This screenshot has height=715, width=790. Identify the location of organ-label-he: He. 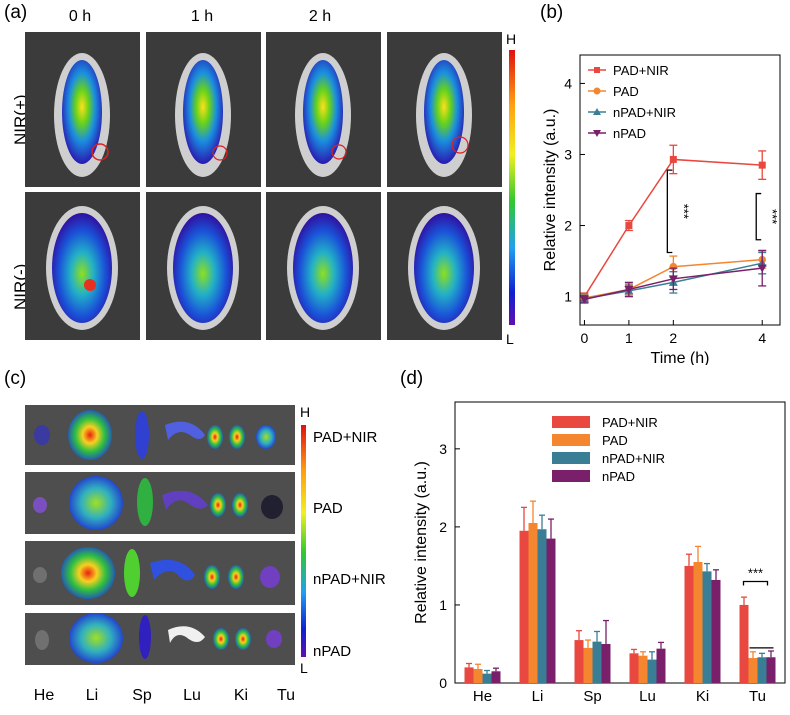
(44, 695).